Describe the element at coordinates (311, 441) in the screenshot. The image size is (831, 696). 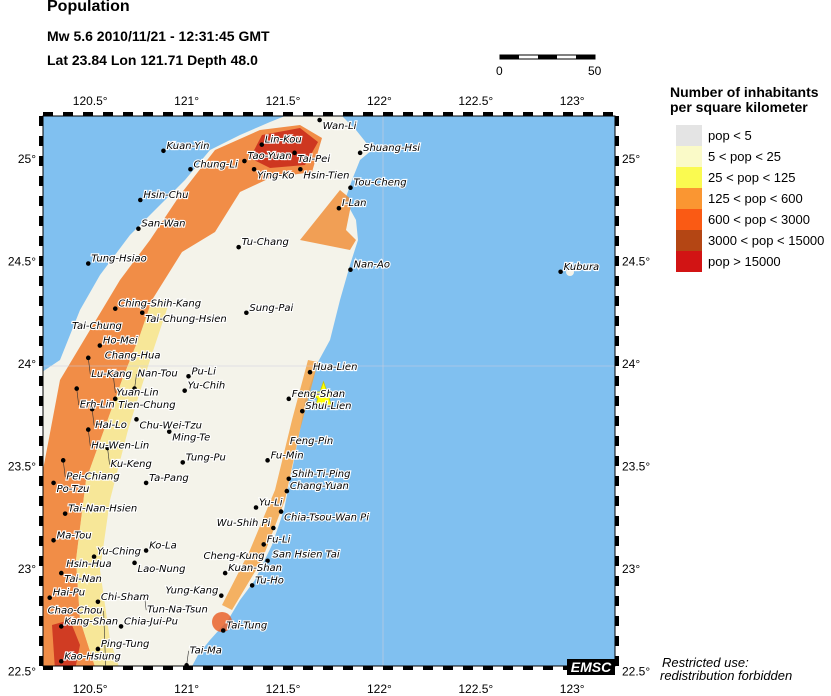
I see `city-label: Feng-Pin` at that location.